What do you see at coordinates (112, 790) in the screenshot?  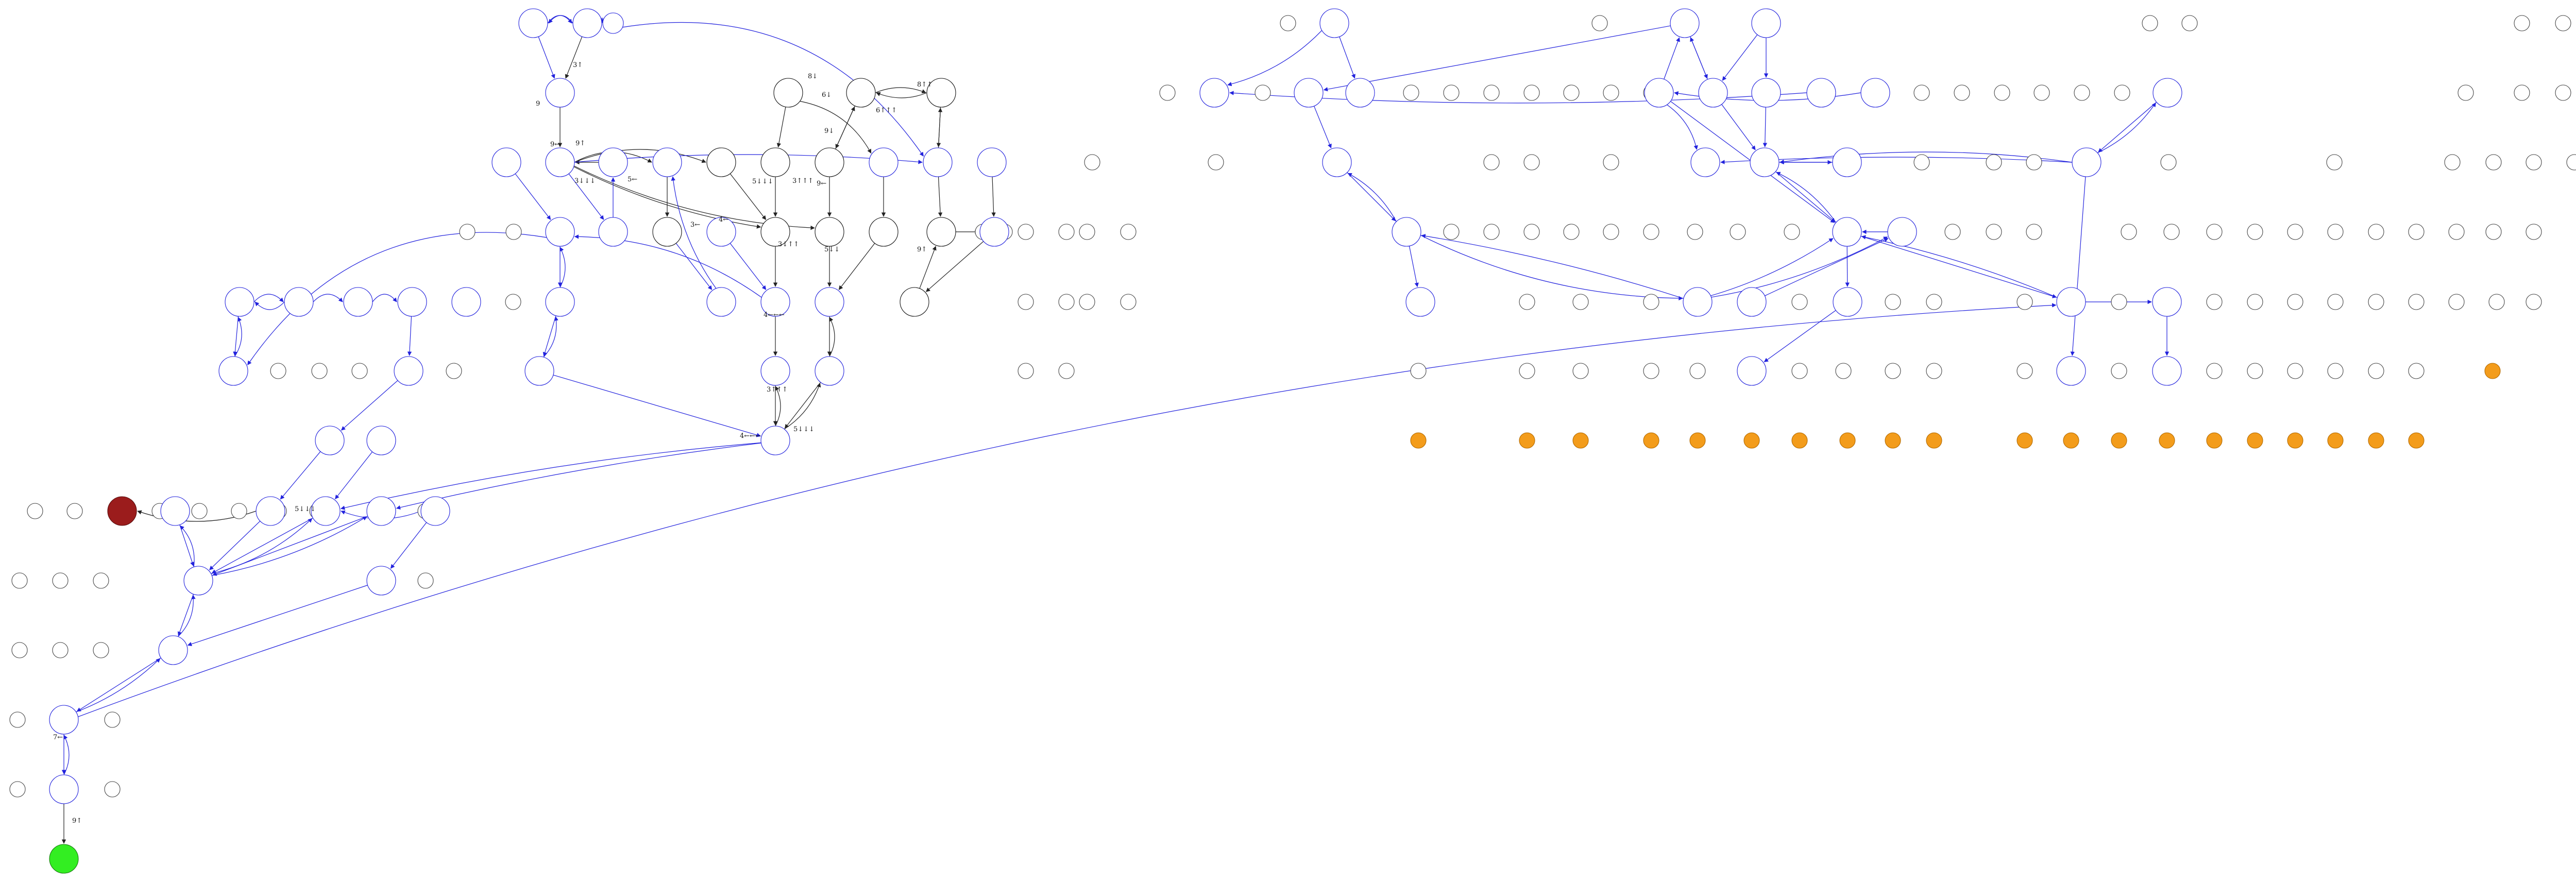 I see `state-node-s19` at bounding box center [112, 790].